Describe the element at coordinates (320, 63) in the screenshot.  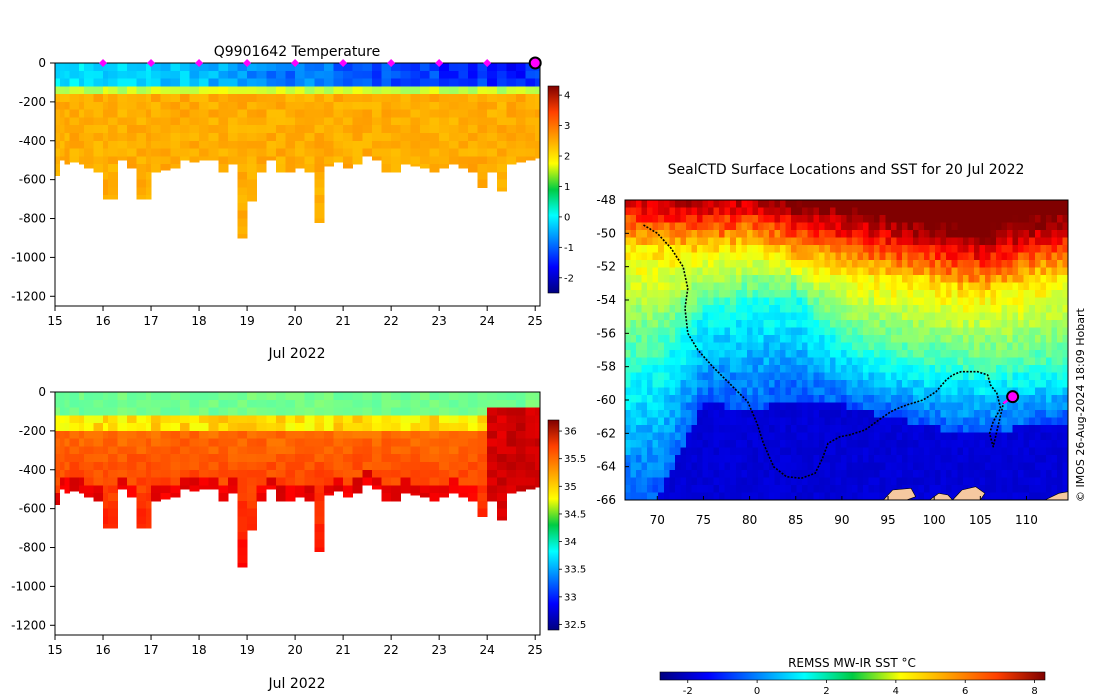
I see `temperature-surface-markers` at that location.